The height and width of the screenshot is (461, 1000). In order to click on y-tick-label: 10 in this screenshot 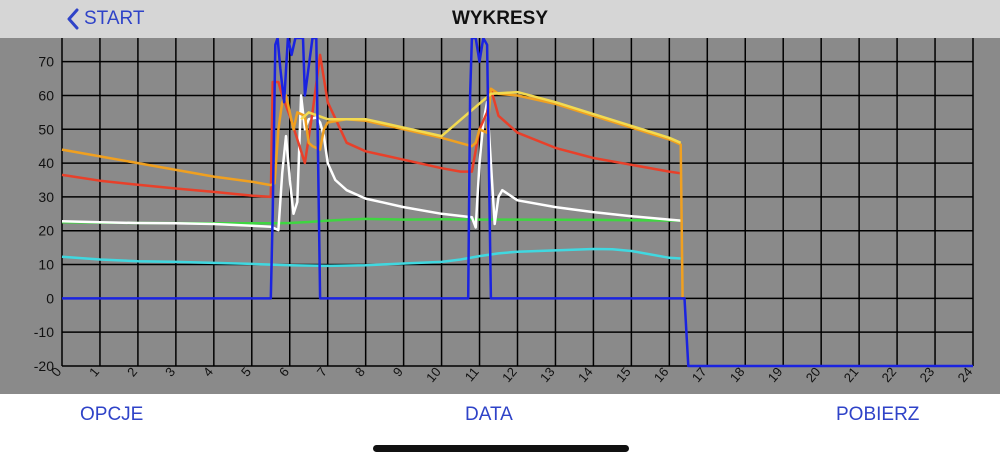, I will do `click(46, 265)`.